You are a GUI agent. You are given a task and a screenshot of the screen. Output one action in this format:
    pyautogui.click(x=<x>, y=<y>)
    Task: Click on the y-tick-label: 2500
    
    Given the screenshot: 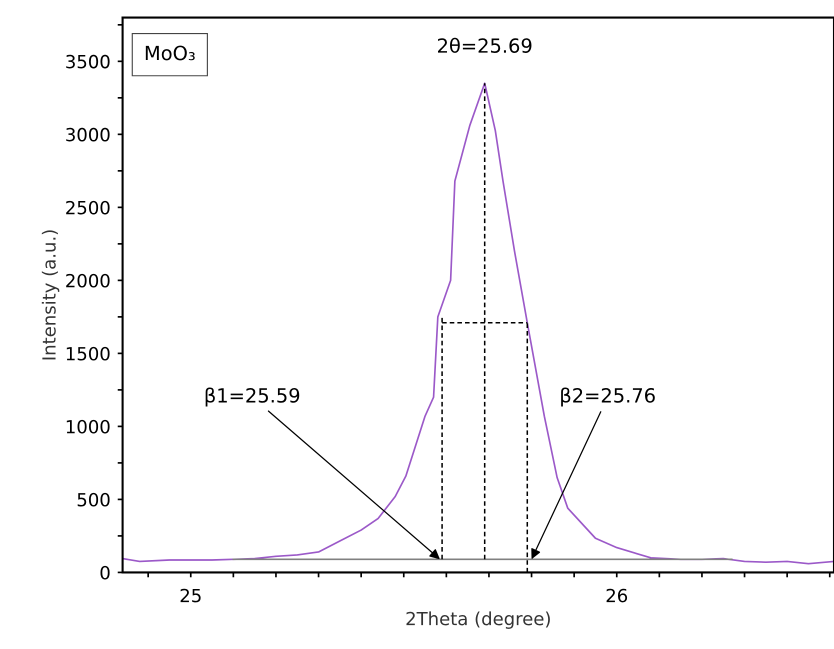 What is the action you would take?
    pyautogui.click(x=88, y=207)
    